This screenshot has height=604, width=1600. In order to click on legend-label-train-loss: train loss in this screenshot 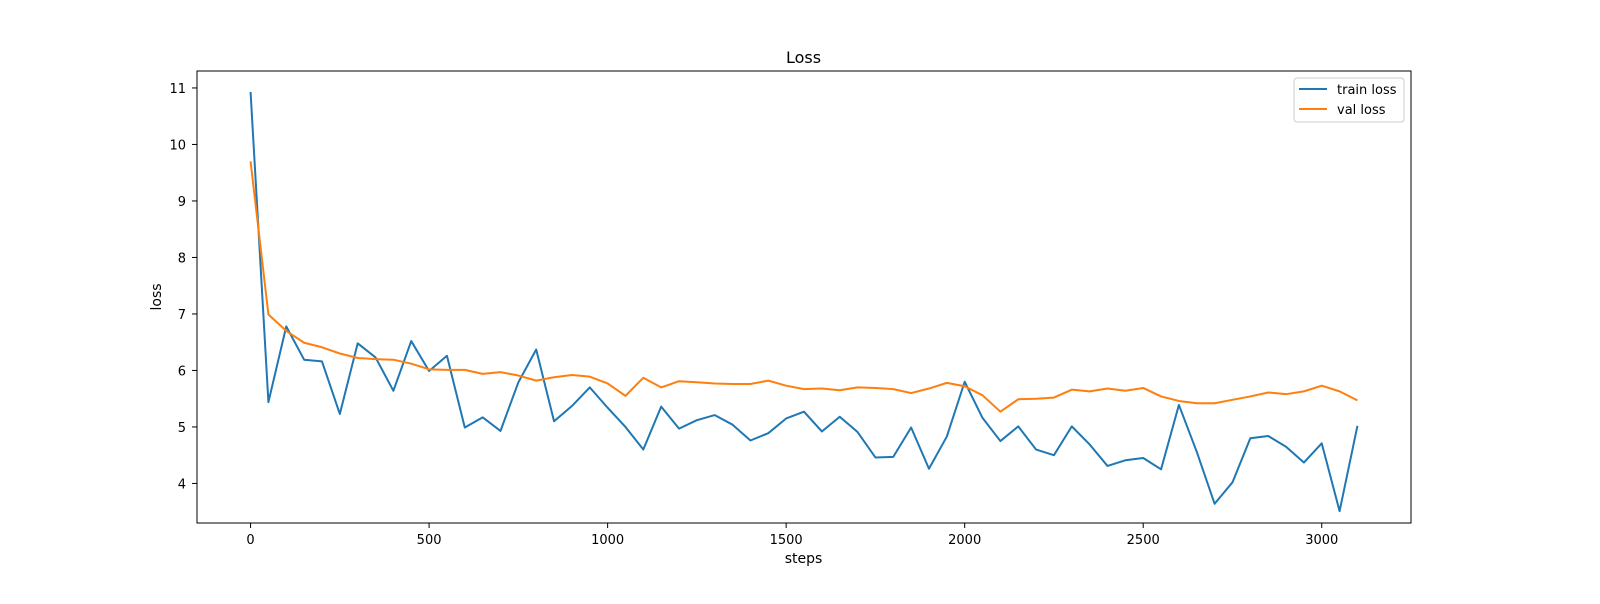, I will do `click(1367, 90)`.